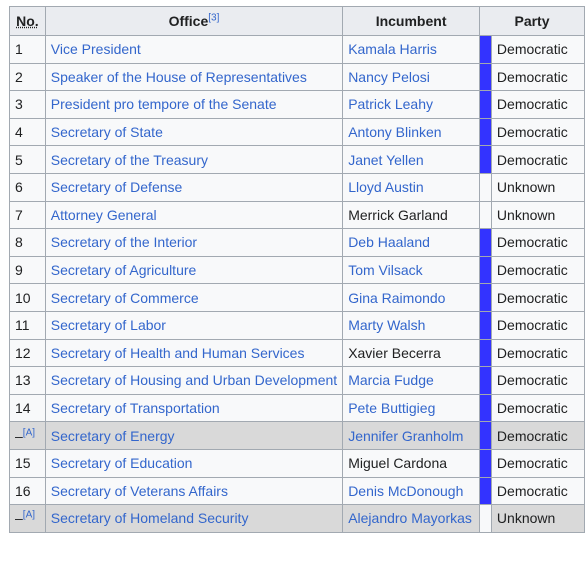 The image size is (585, 562). What do you see at coordinates (27, 104) in the screenshot?
I see `row-number: 3` at bounding box center [27, 104].